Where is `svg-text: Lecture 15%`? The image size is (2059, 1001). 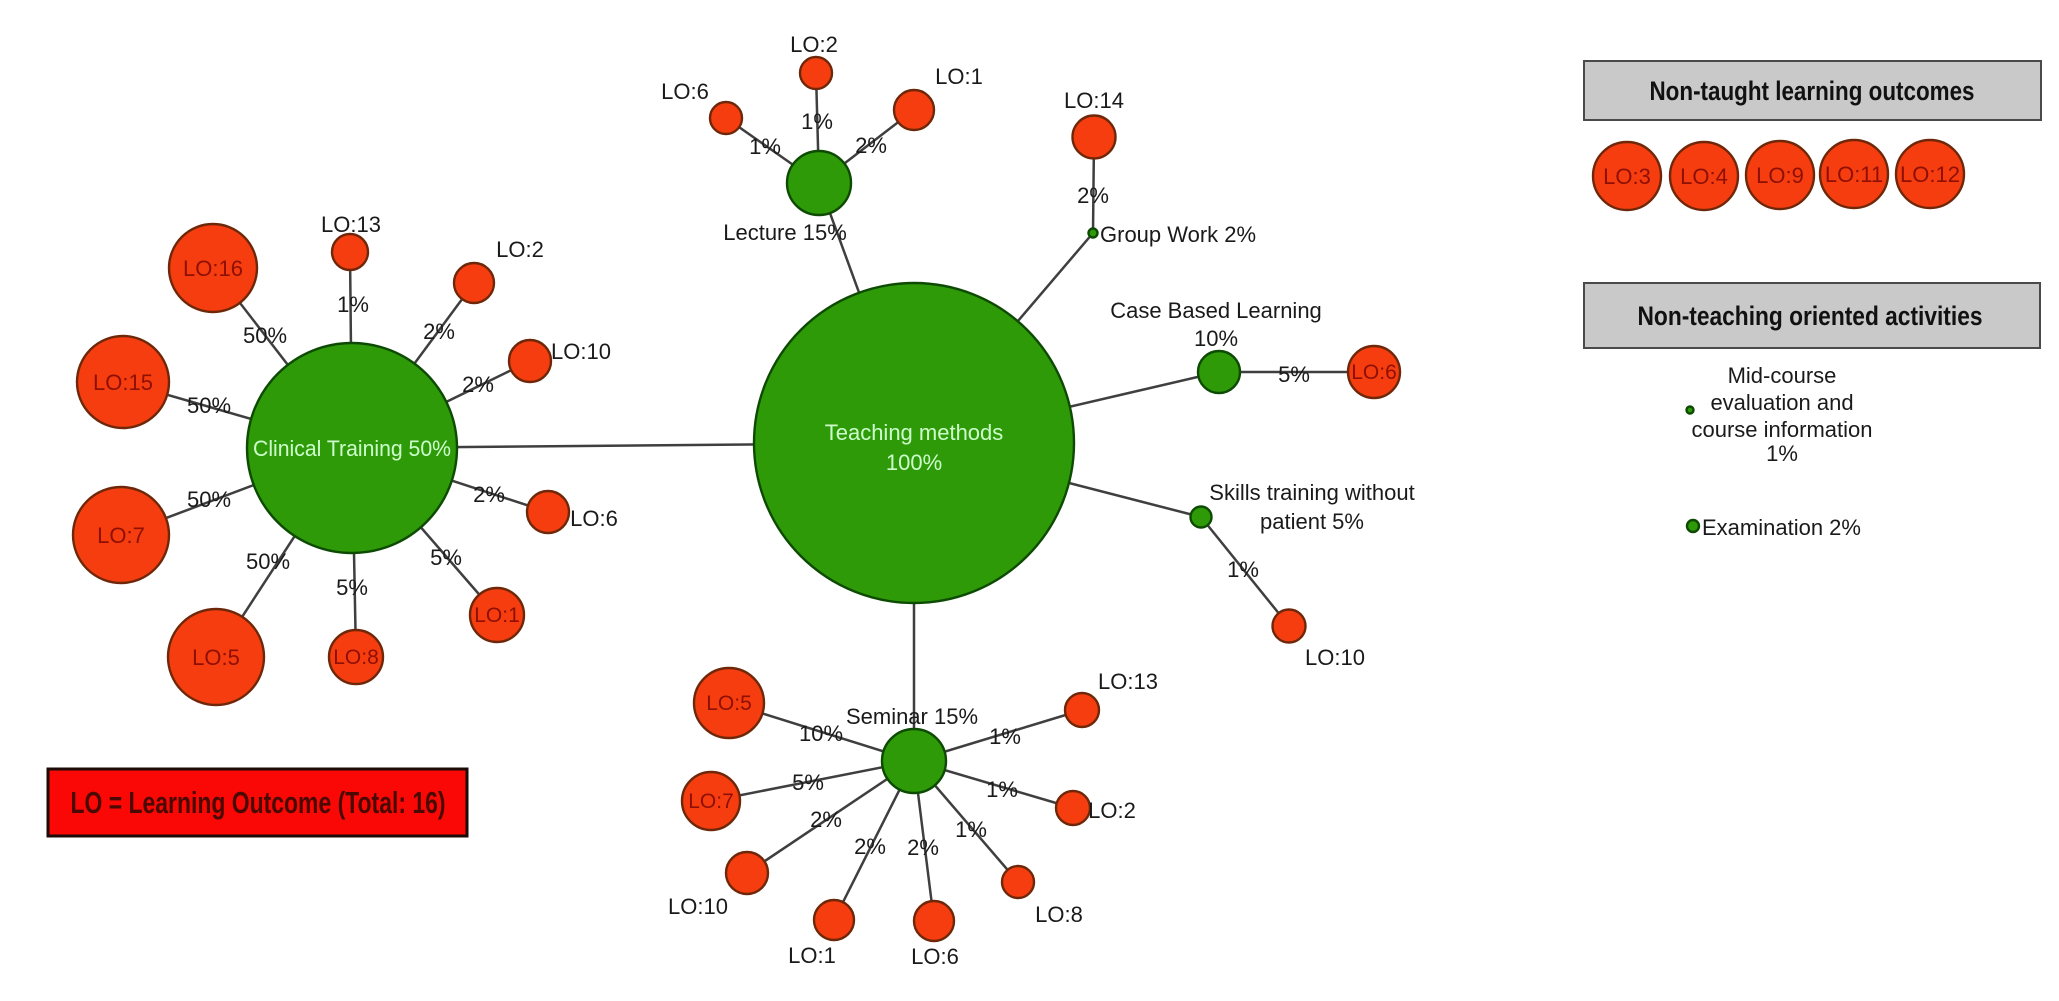 svg-text: Lecture 15% is located at coordinates (785, 232).